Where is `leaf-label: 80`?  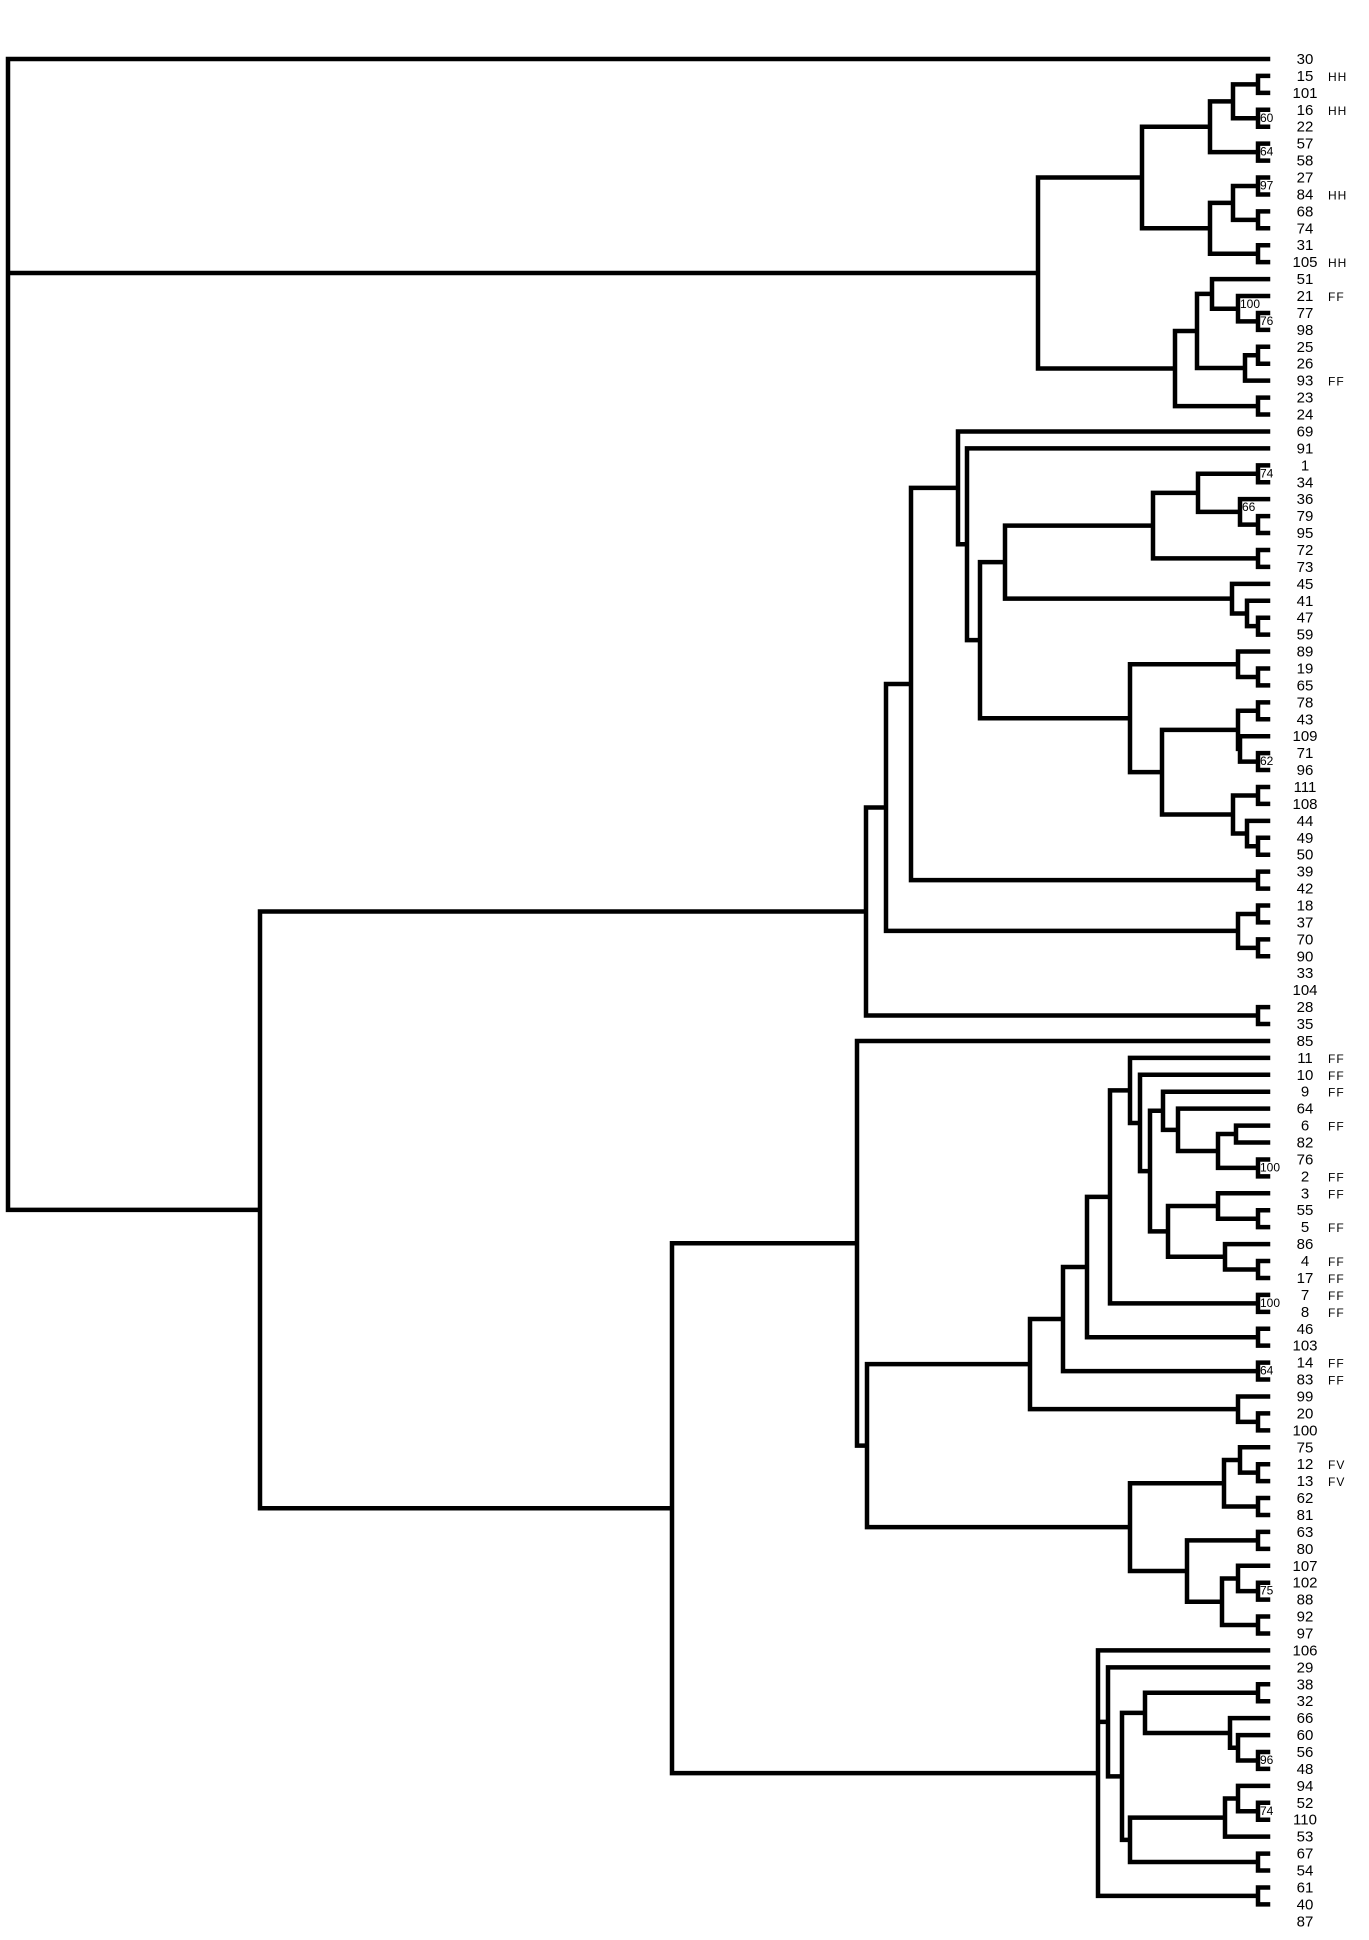
leaf-label: 80 is located at coordinates (1305, 1549).